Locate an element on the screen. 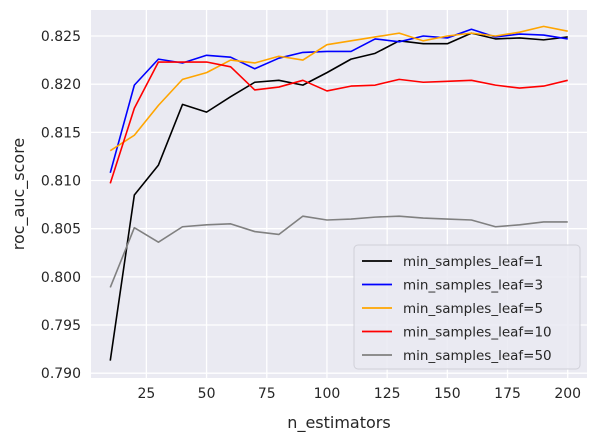  series-line is located at coordinates (338, 251).